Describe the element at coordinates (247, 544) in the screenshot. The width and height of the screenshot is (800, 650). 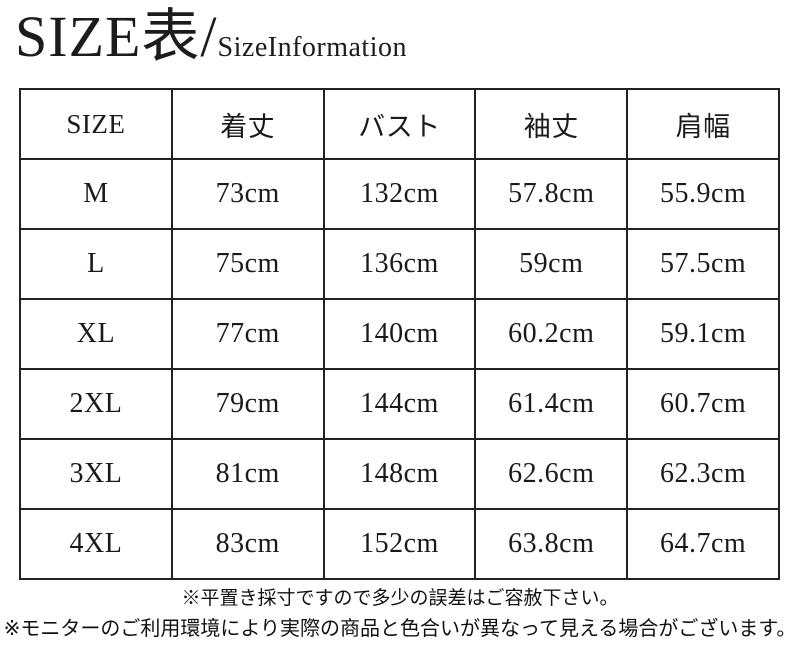
I see `measurement-cell: 83cm` at that location.